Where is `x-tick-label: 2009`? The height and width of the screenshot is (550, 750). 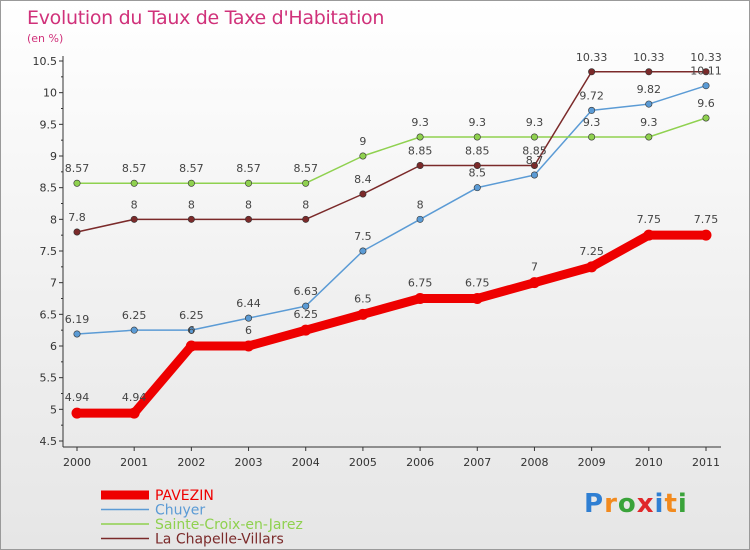 x-tick-label: 2009 is located at coordinates (592, 462).